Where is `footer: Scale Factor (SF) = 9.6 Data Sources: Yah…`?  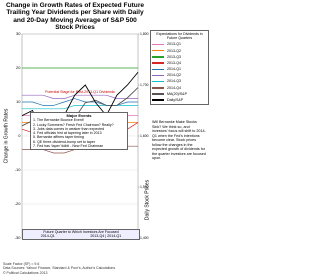
footer: Scale Factor (SF) = 9.6 Data Sources: Yah… is located at coordinates (105, 268).